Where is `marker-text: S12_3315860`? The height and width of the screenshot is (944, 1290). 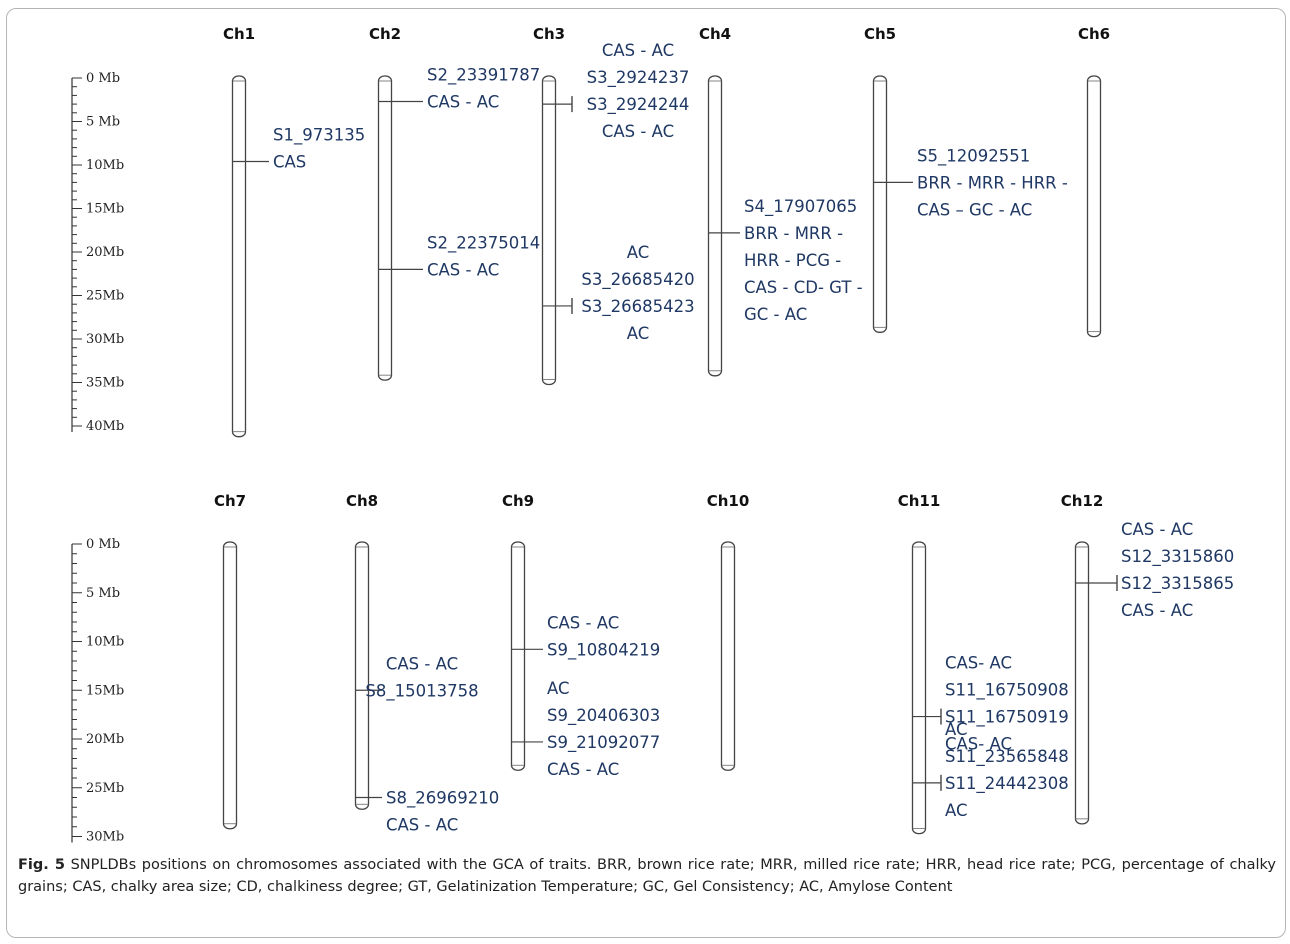
marker-text: S12_3315860 is located at coordinates (1177, 557).